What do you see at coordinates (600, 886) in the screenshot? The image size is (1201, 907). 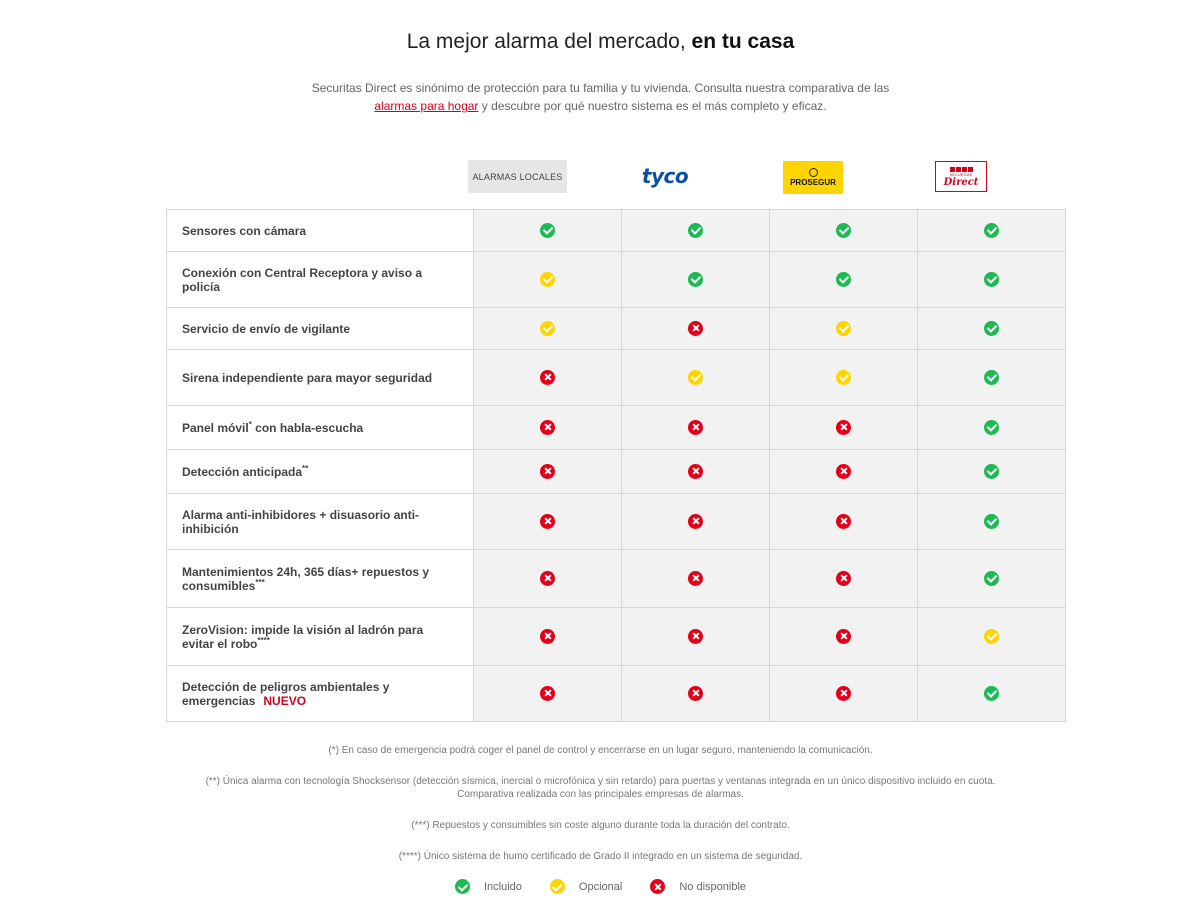 I see `legend-optional-label: Opcional` at bounding box center [600, 886].